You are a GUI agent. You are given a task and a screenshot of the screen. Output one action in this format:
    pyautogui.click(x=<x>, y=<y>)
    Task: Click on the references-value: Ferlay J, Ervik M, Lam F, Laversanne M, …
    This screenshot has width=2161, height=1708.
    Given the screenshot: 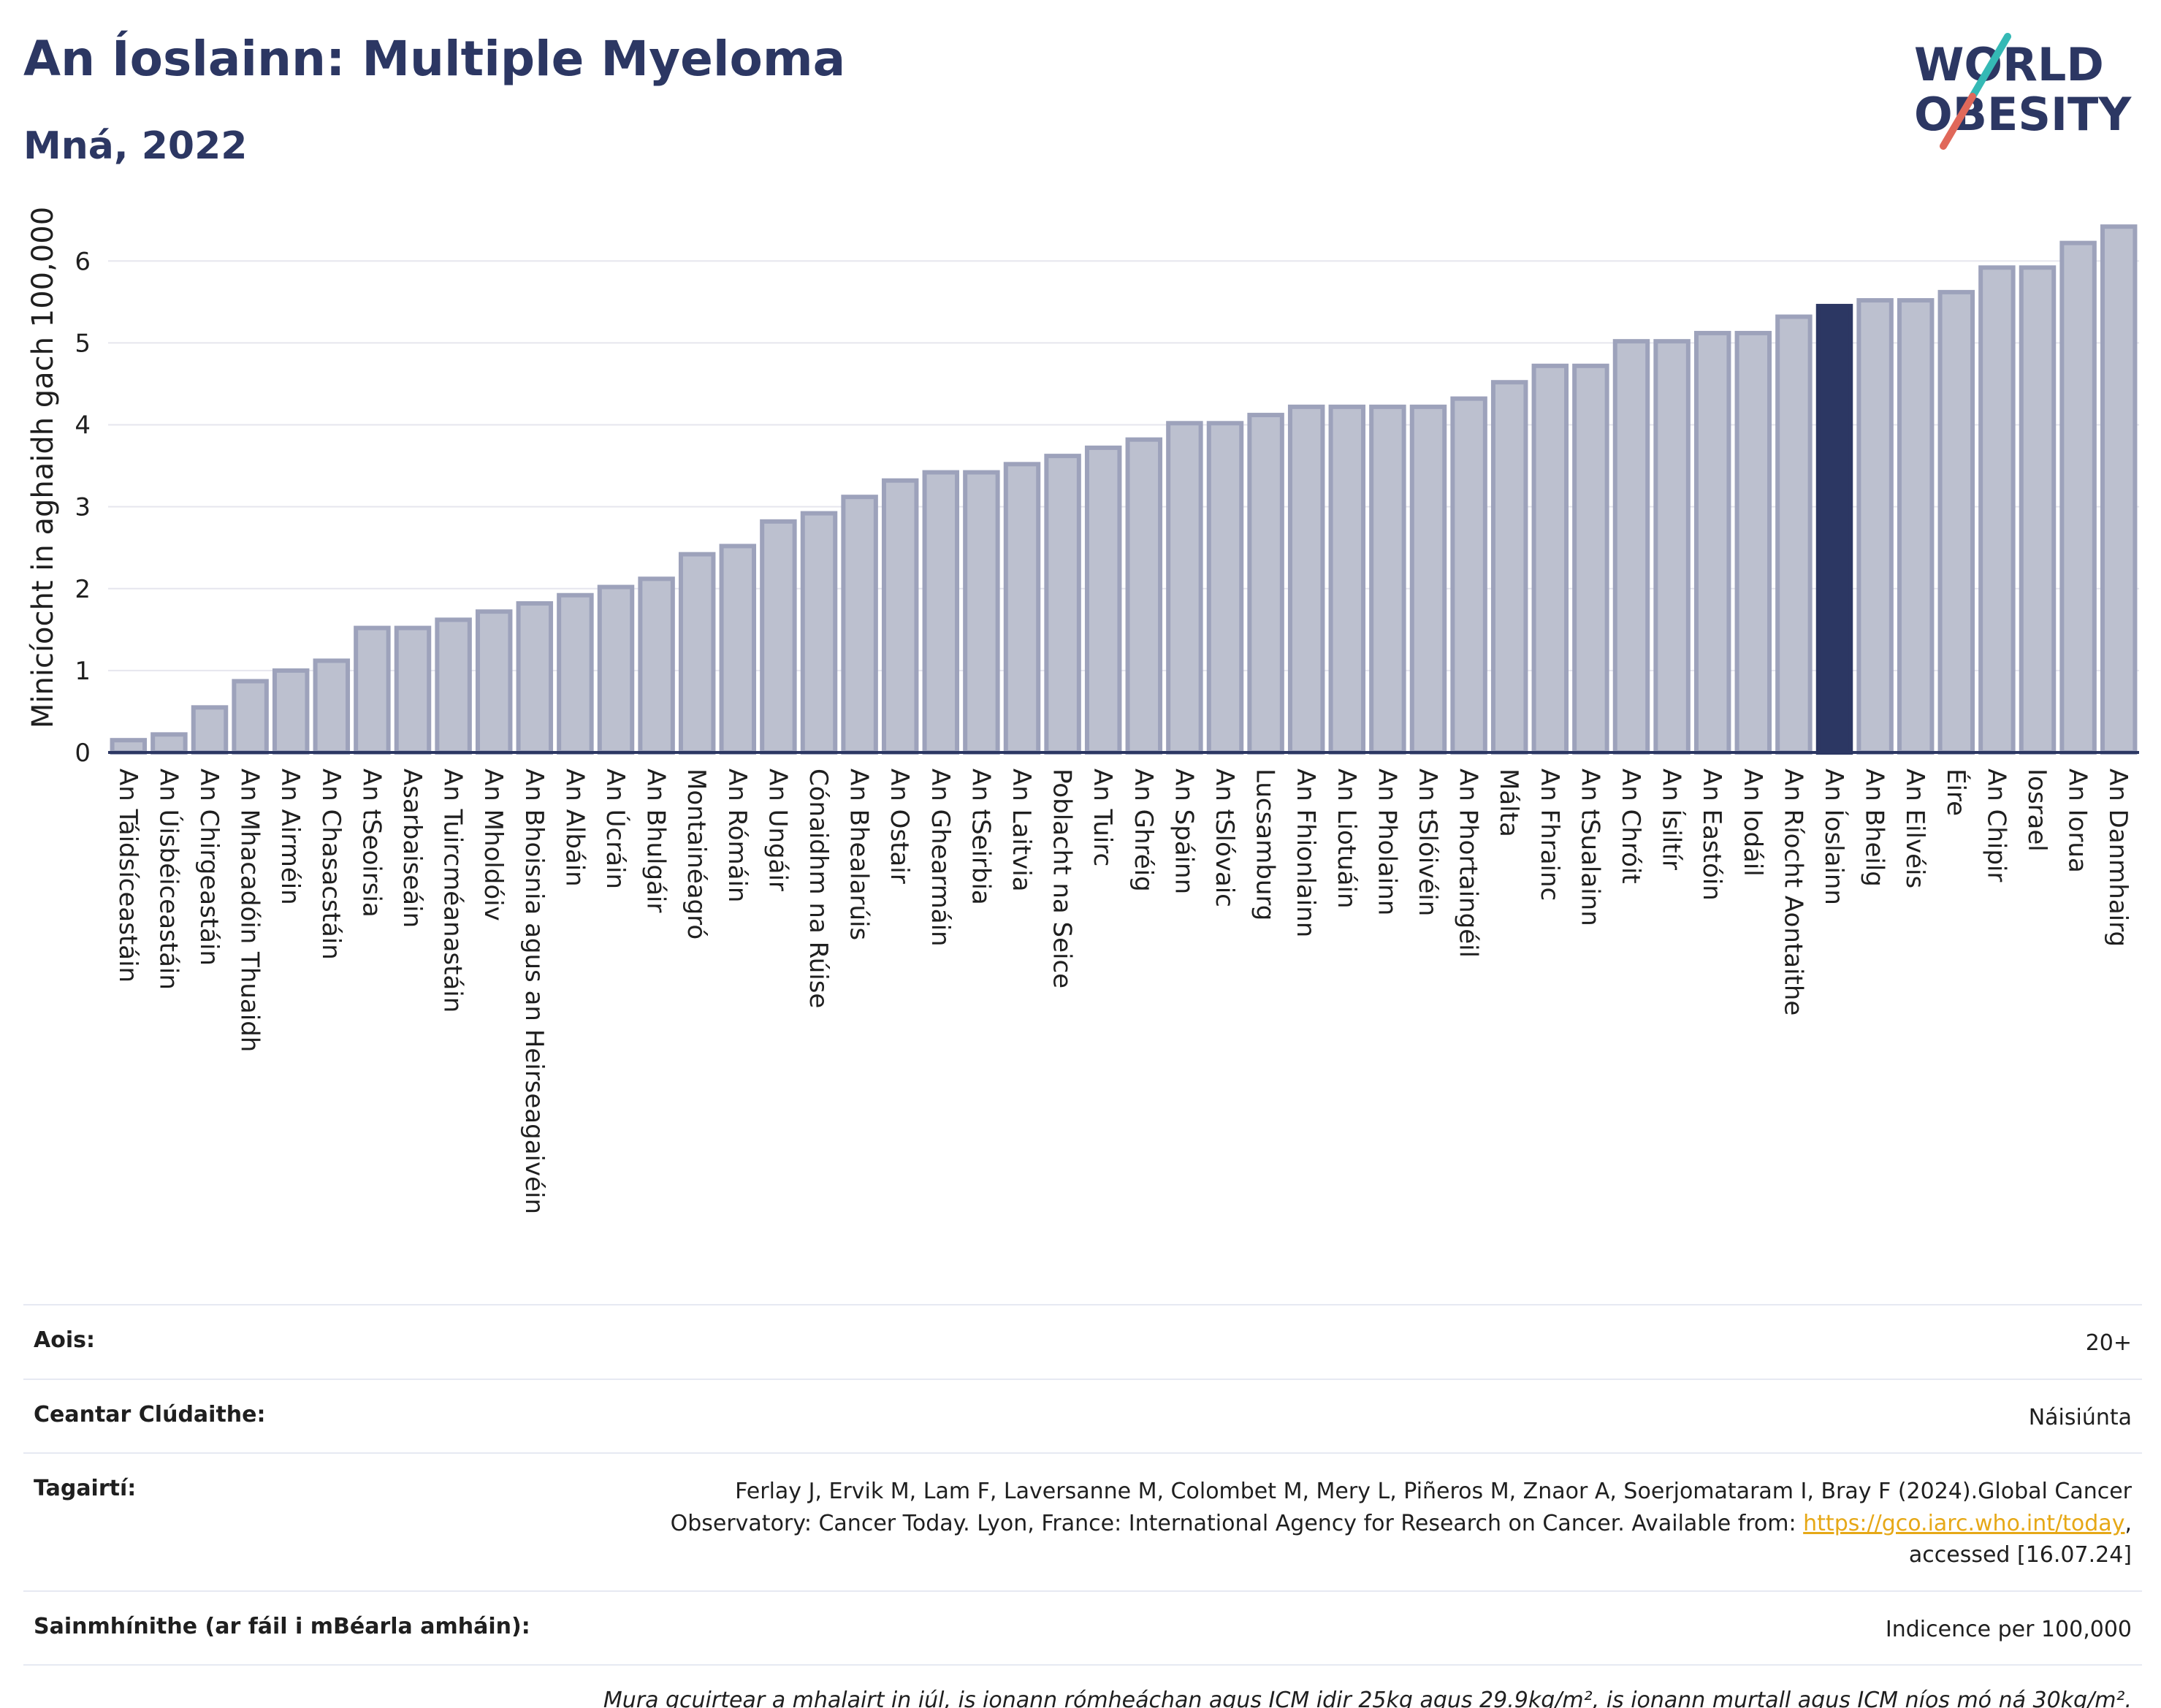 What is the action you would take?
    pyautogui.click(x=1401, y=1523)
    